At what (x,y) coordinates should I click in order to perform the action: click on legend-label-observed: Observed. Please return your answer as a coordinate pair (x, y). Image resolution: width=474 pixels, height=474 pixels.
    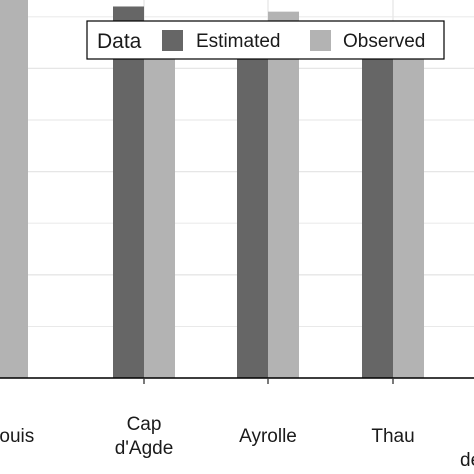
    Looking at the image, I should click on (384, 41).